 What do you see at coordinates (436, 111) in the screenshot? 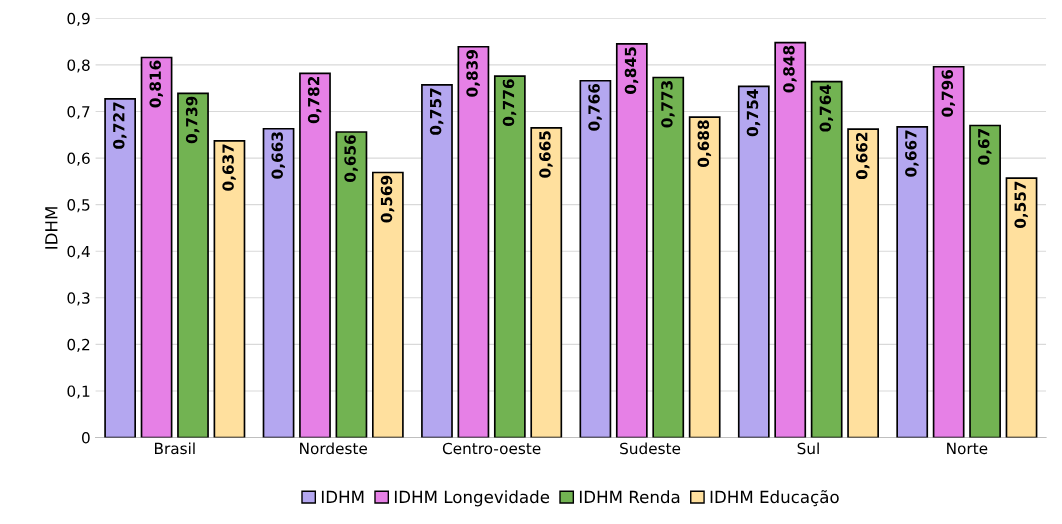
I see `data-label: 0,757` at bounding box center [436, 111].